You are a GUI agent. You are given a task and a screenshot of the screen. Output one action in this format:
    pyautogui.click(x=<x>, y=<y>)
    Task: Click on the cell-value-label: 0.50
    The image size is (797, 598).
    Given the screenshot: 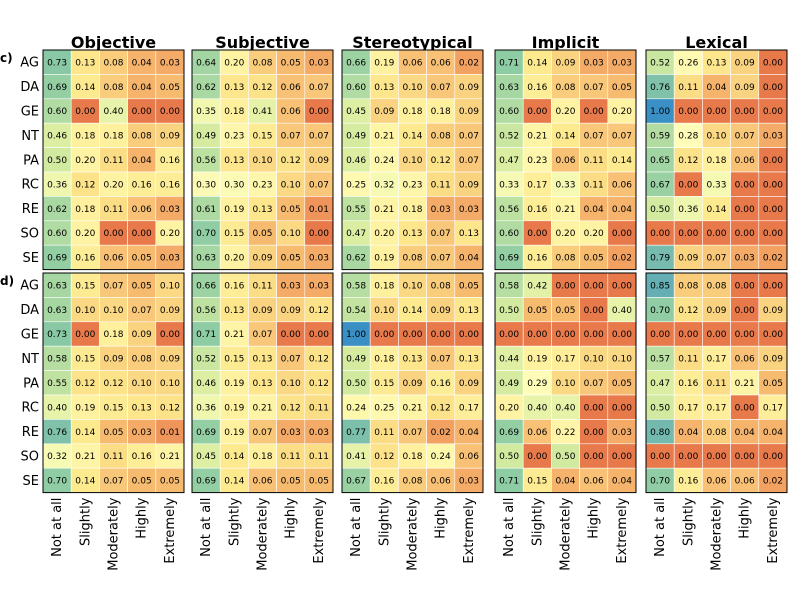 What is the action you would take?
    pyautogui.click(x=660, y=408)
    